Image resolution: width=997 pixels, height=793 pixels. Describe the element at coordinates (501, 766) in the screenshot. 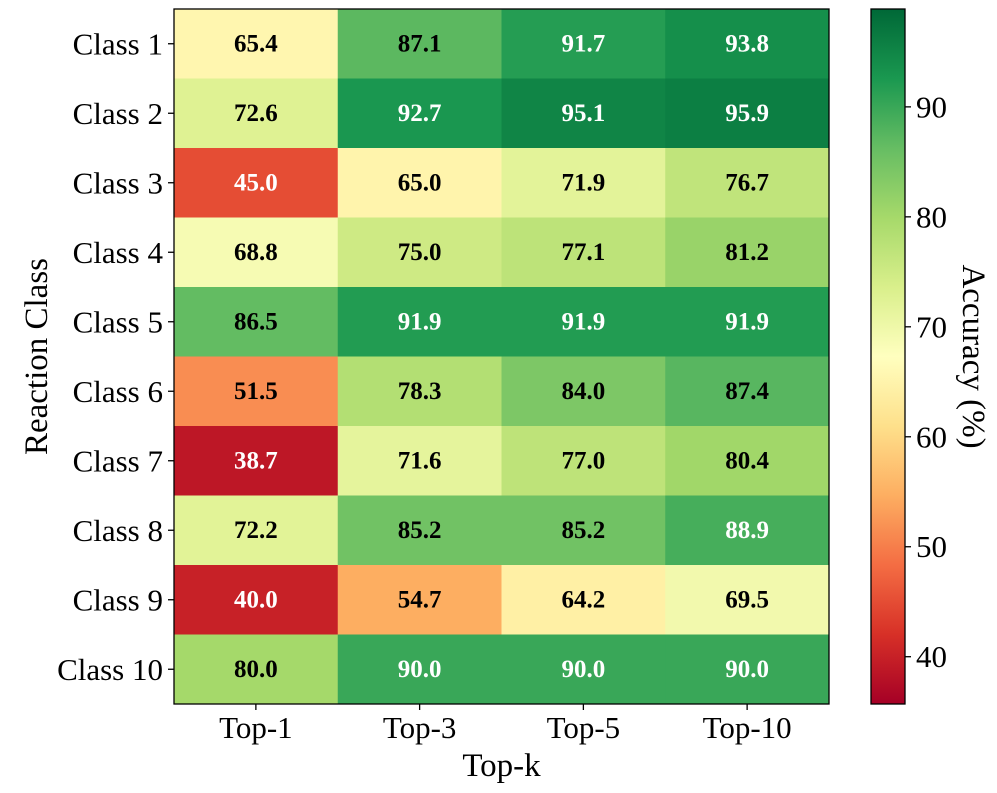

I see `x-axis-title: Top-k` at that location.